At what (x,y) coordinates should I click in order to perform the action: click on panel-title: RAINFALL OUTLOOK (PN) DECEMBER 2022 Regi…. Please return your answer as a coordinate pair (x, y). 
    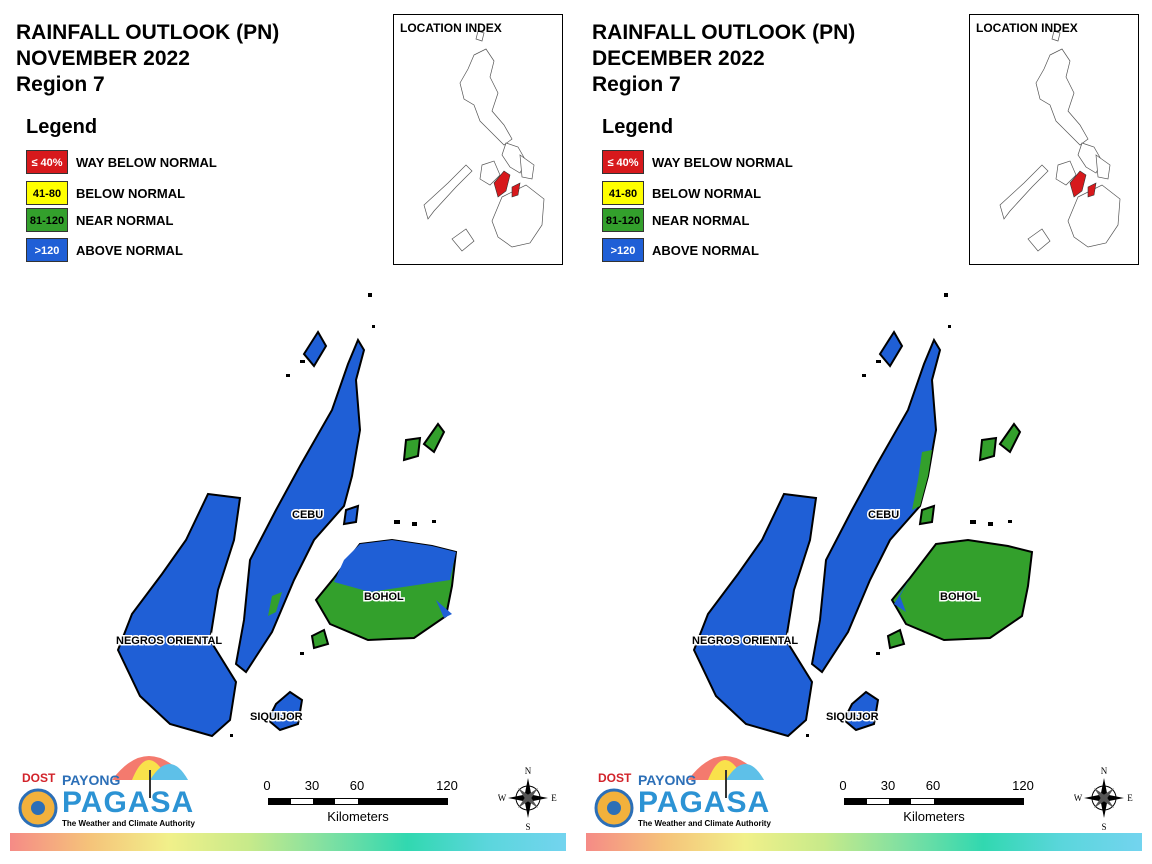
    Looking at the image, I should click on (723, 59).